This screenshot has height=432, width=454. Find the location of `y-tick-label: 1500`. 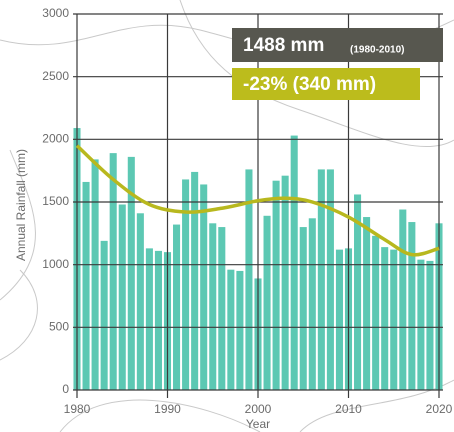

y-tick-label: 1500 is located at coordinates (55, 201).